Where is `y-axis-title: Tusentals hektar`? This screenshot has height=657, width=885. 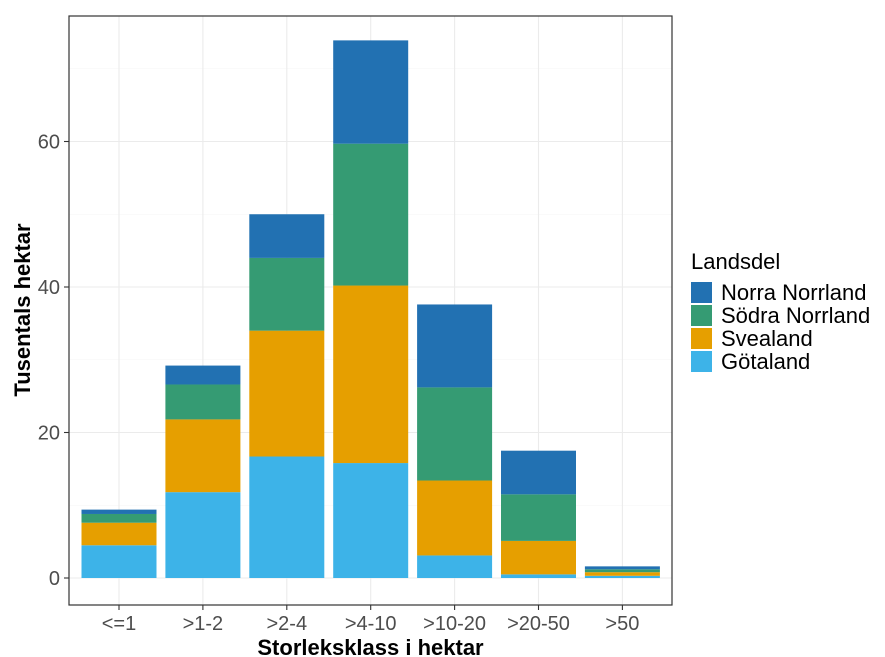 y-axis-title: Tusentals hektar is located at coordinates (22, 310).